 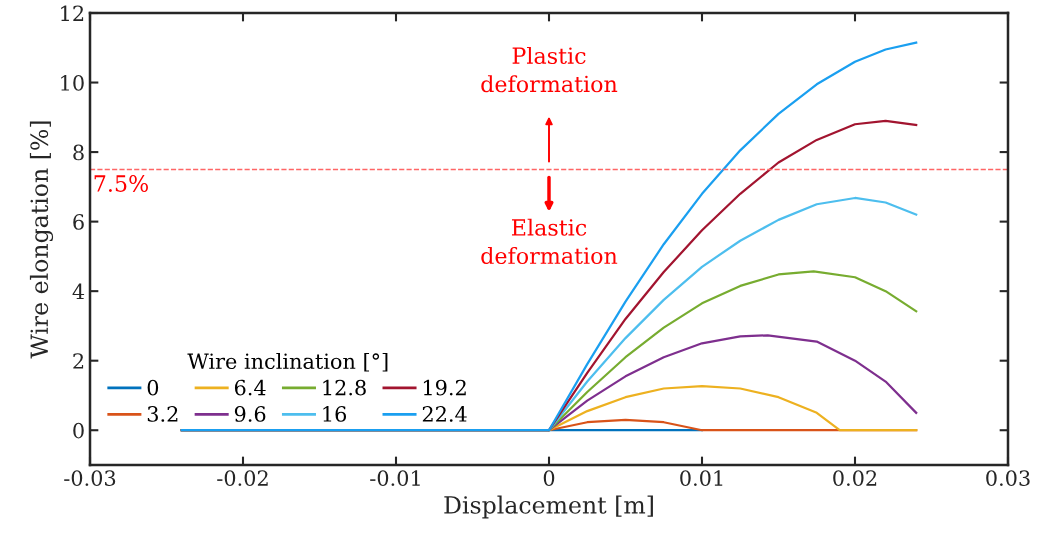 What do you see at coordinates (242, 478) in the screenshot?
I see `x-tick-label: -0.02` at bounding box center [242, 478].